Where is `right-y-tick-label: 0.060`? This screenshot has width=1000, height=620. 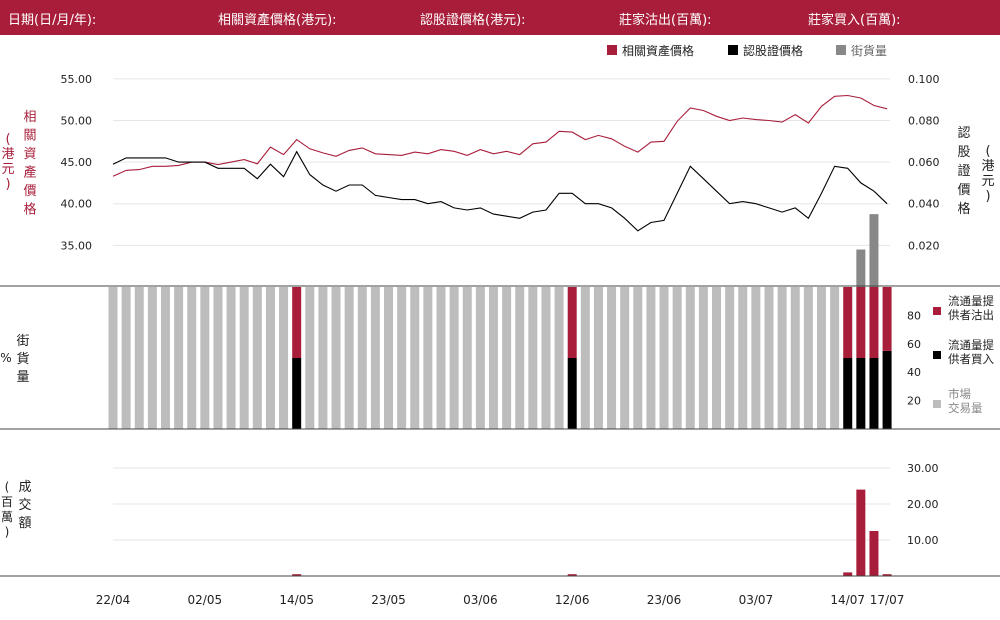 right-y-tick-label: 0.060 is located at coordinates (924, 162).